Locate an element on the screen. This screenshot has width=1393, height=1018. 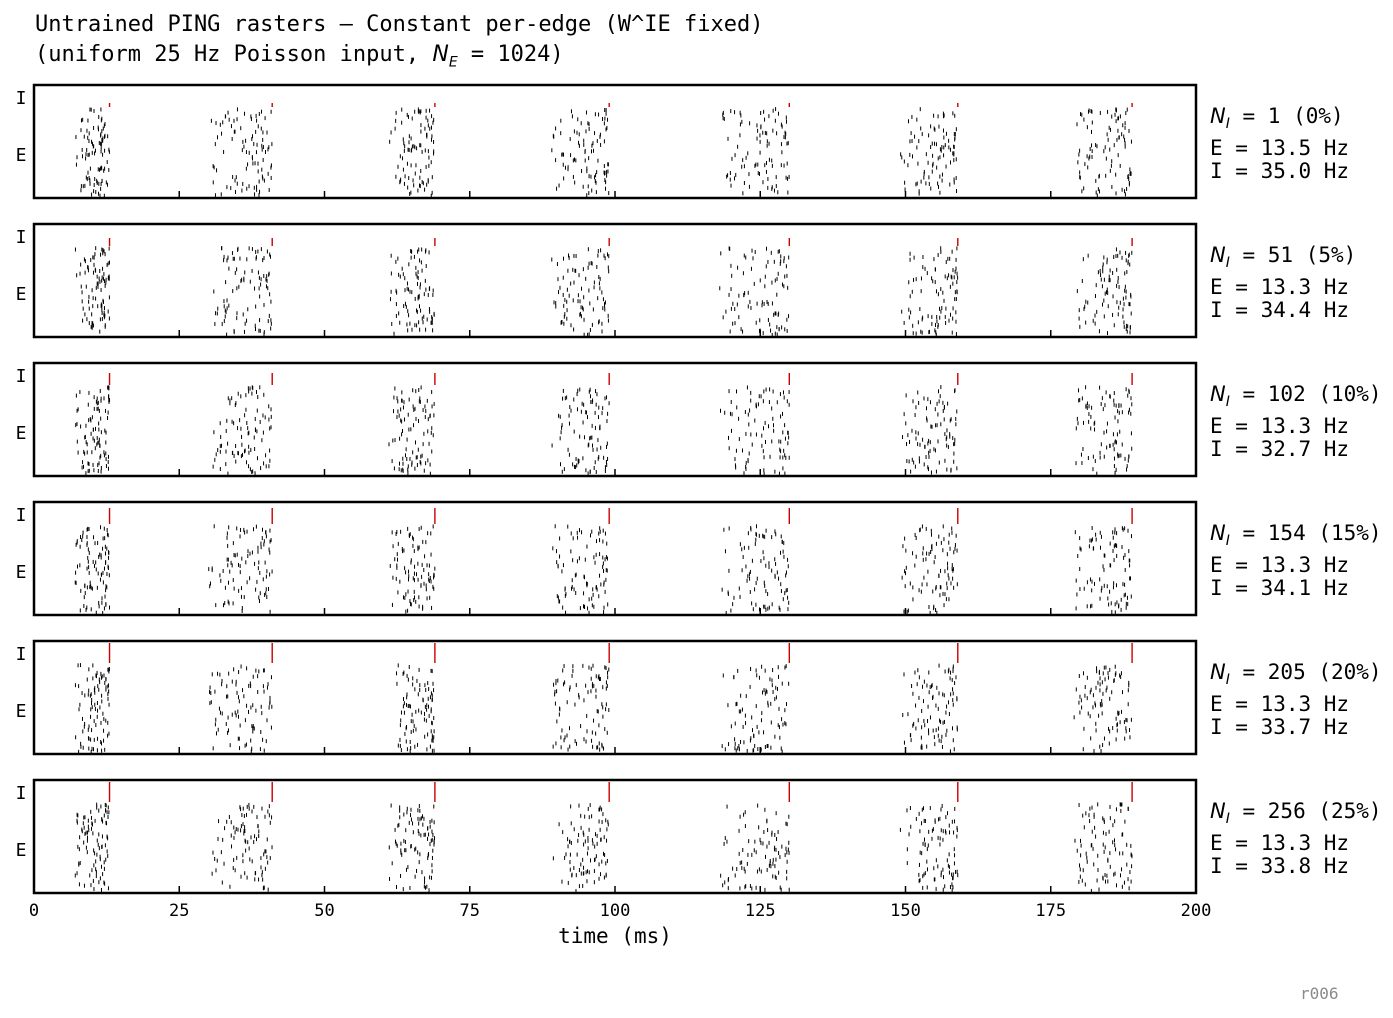
panel-annotation: NI = 205 (20%) E = 13.3 Hz I = 33.7 Hz is located at coordinates (1296, 700).